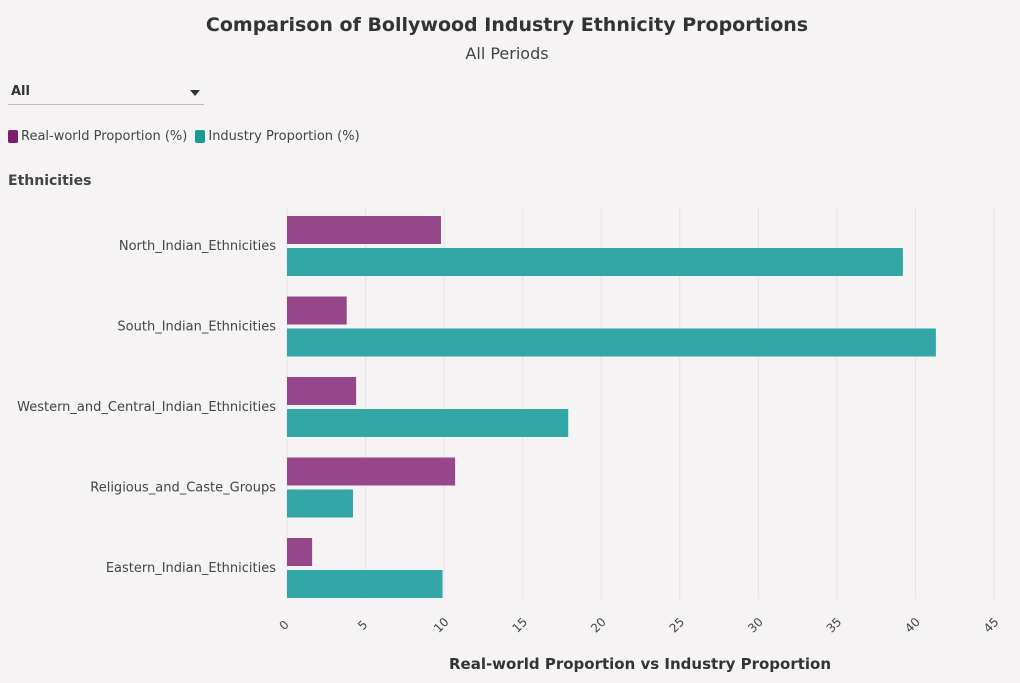 Image resolution: width=1020 pixels, height=683 pixels. Describe the element at coordinates (196, 327) in the screenshot. I see `y-tick-label: South_Indian_Ethnicities` at that location.